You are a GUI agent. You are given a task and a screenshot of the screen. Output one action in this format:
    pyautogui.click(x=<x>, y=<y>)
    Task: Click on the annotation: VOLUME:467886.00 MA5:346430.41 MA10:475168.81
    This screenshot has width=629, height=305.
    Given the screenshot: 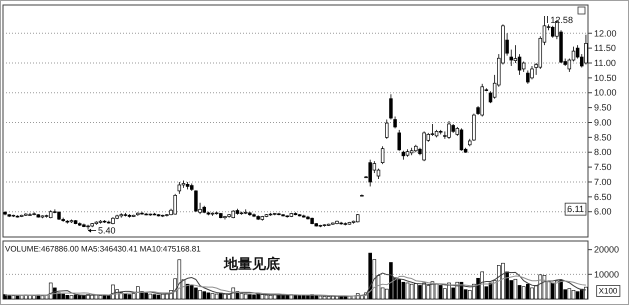 What is the action you would take?
    pyautogui.click(x=103, y=249)
    